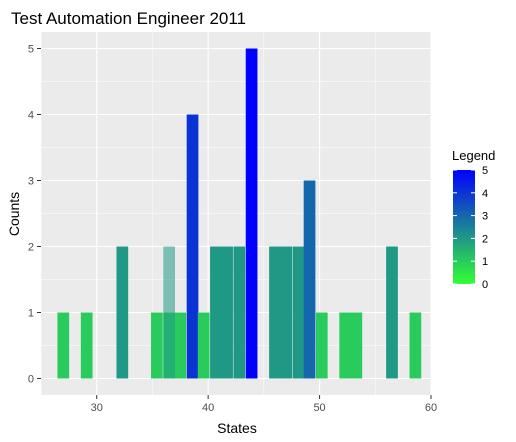 The height and width of the screenshot is (442, 516). Describe the element at coordinates (264, 404) in the screenshot. I see `x-axis: 30 40 50 60` at that location.